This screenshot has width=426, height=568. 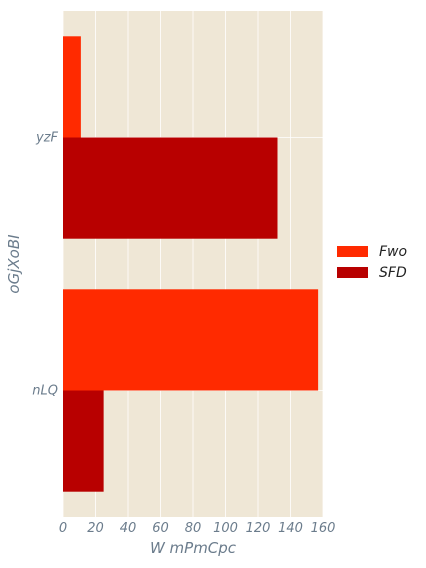 I want to click on x-tick-label: 60, so click(x=160, y=528).